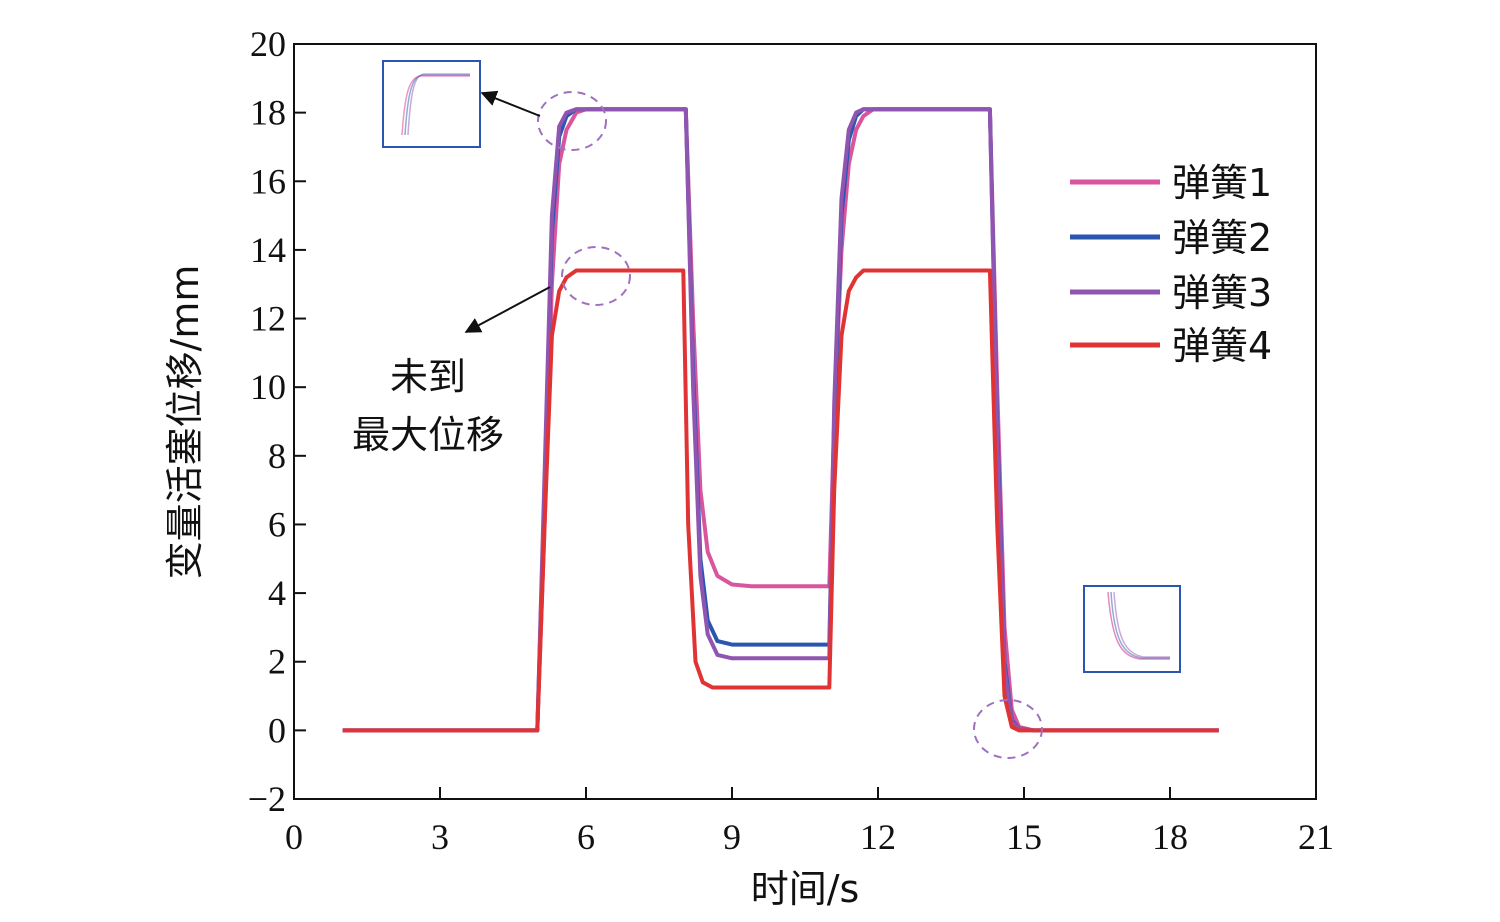  What do you see at coordinates (440, 837) in the screenshot?
I see `x-tick-label: 3` at bounding box center [440, 837].